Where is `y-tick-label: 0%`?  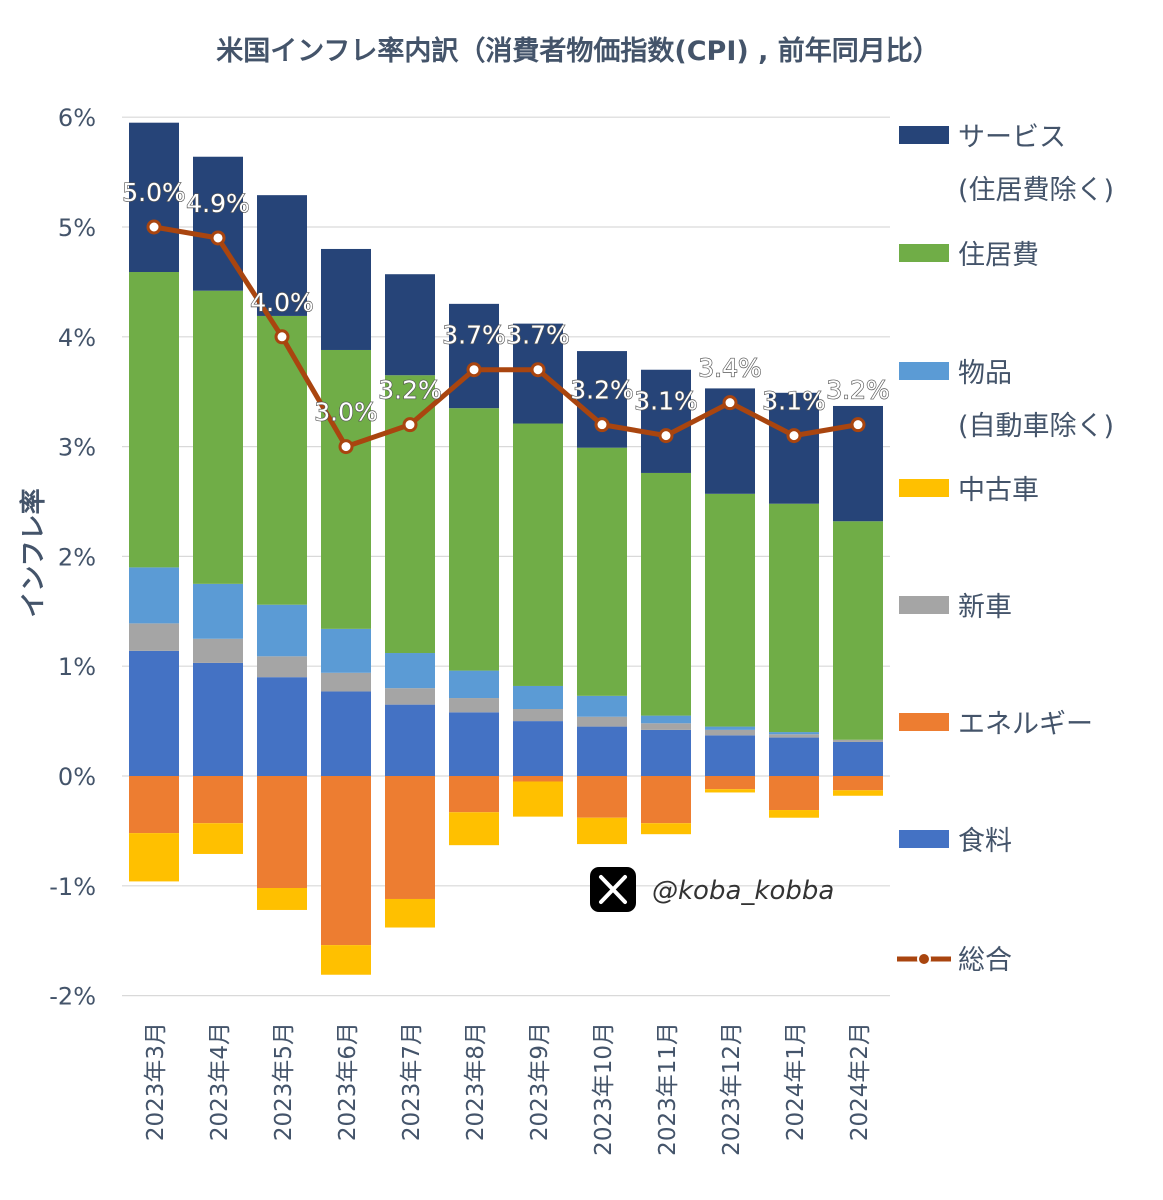
y-tick-label: 0% is located at coordinates (77, 777).